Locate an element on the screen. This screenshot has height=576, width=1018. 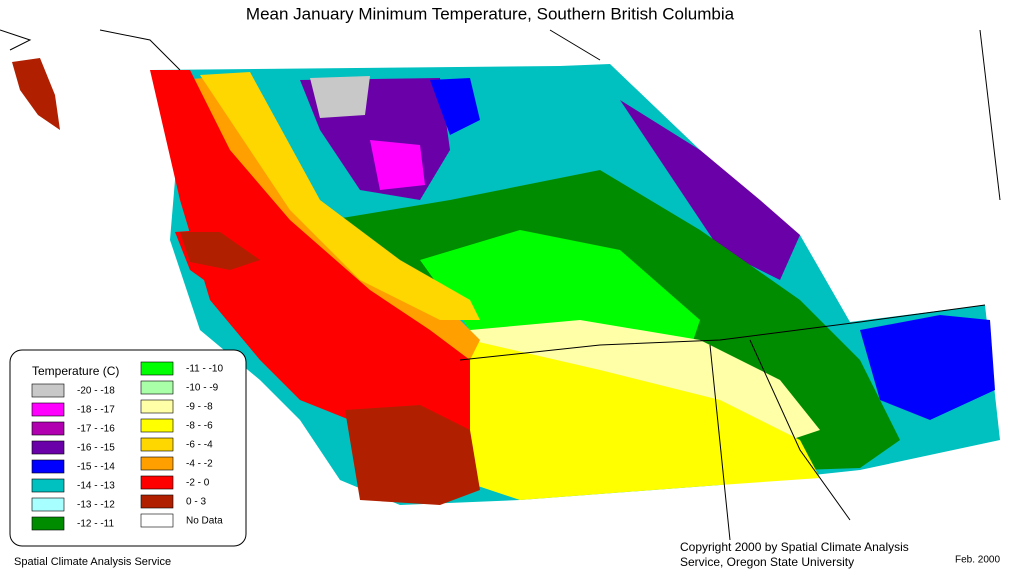
legend-title: Temperature (C) is located at coordinates (75, 371).